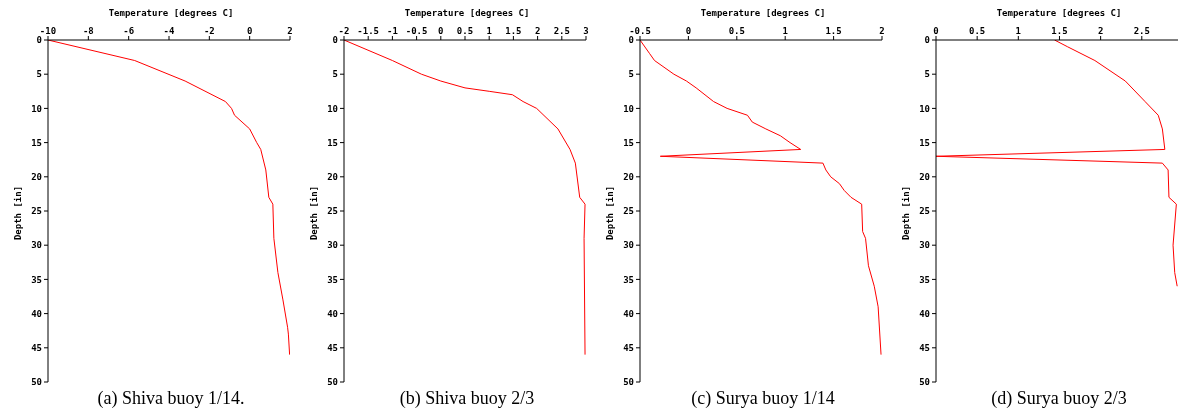  What do you see at coordinates (392, 31) in the screenshot?
I see `x-tick-label: -1` at bounding box center [392, 31].